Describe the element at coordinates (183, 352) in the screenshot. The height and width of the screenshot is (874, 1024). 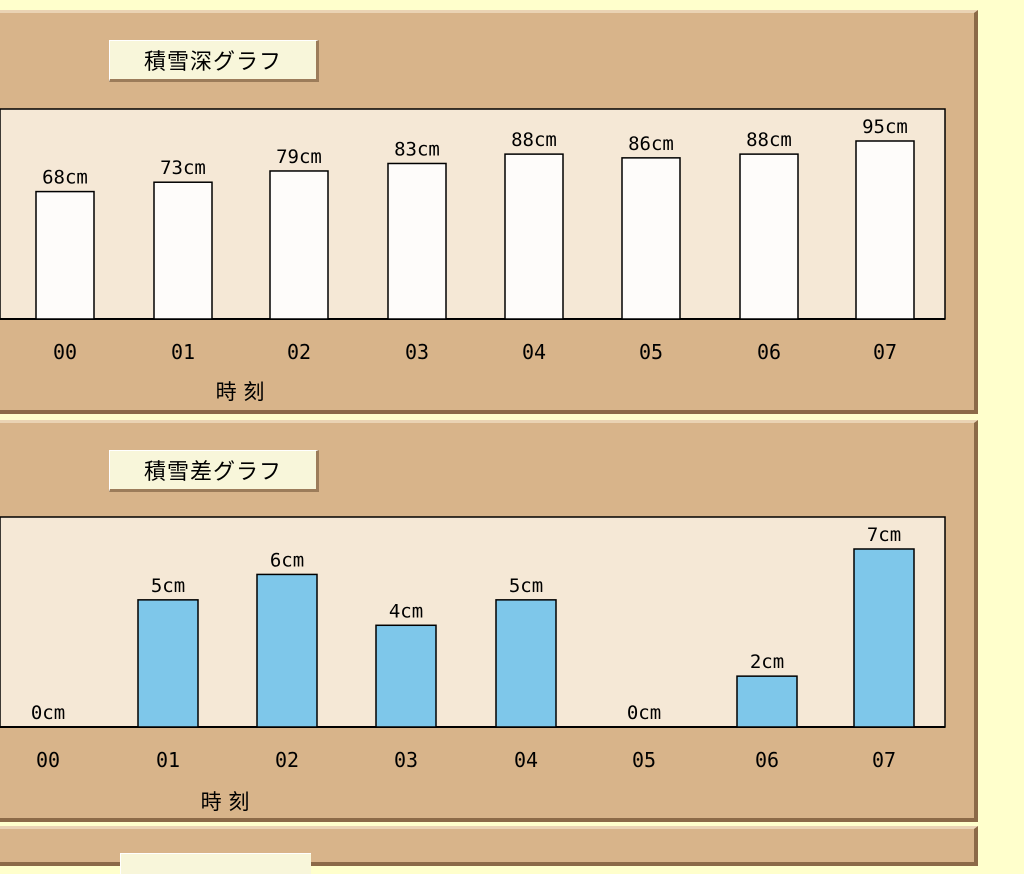
I see `depth-tick-label-01: 01` at that location.